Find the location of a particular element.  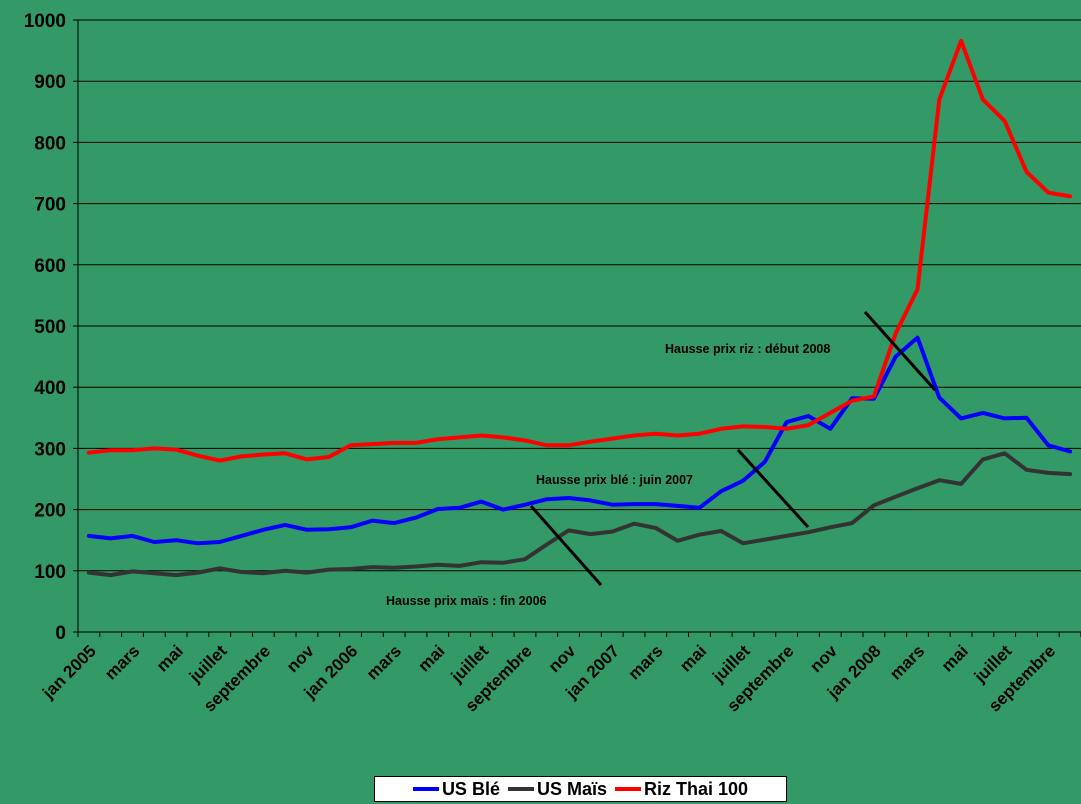

legend-swatch-red is located at coordinates (628, 789).